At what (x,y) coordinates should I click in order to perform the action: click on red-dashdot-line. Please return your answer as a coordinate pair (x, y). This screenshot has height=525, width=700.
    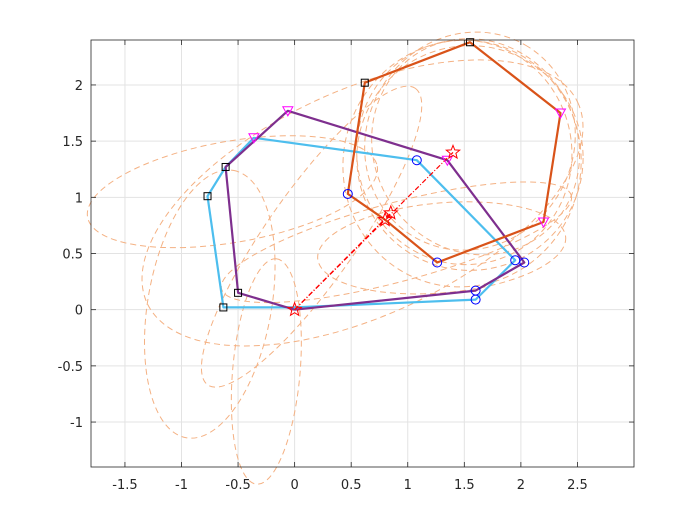
    Looking at the image, I should click on (343, 261).